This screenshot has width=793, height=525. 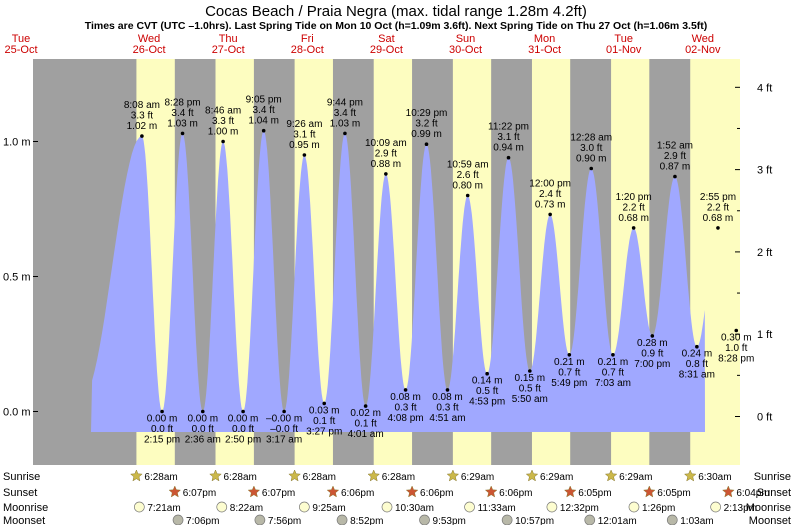 I want to click on low-tide-label: 1.0 ft, so click(x=736, y=348).